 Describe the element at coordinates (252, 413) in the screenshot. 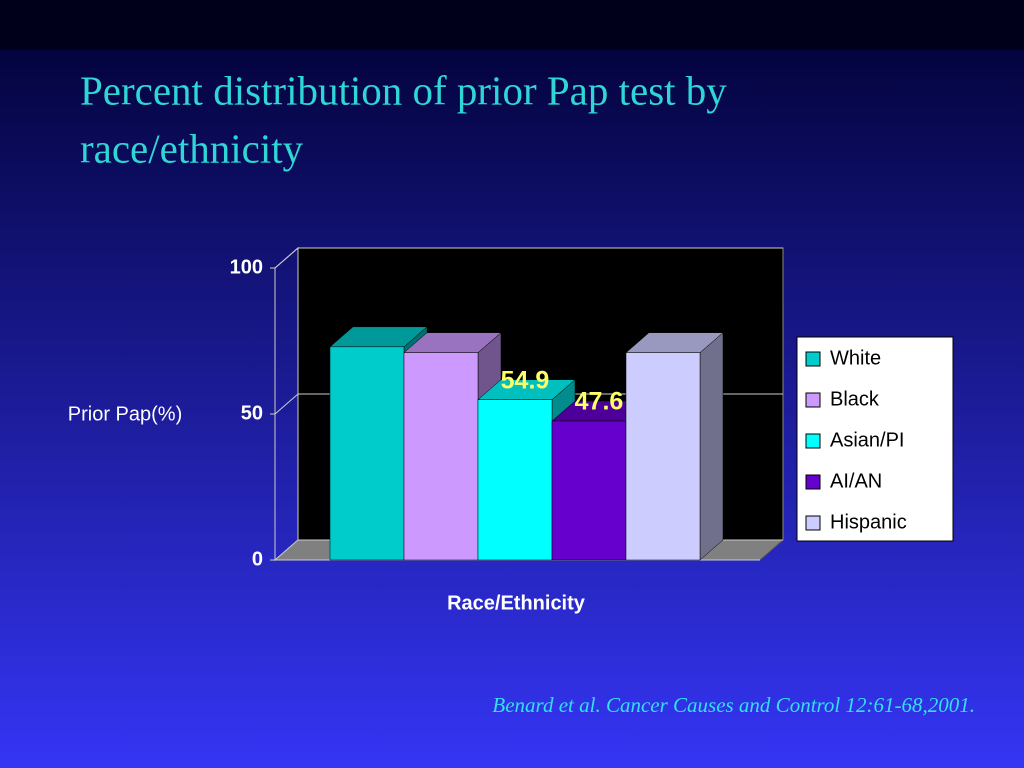

I see `y-tick-label: 50` at that location.